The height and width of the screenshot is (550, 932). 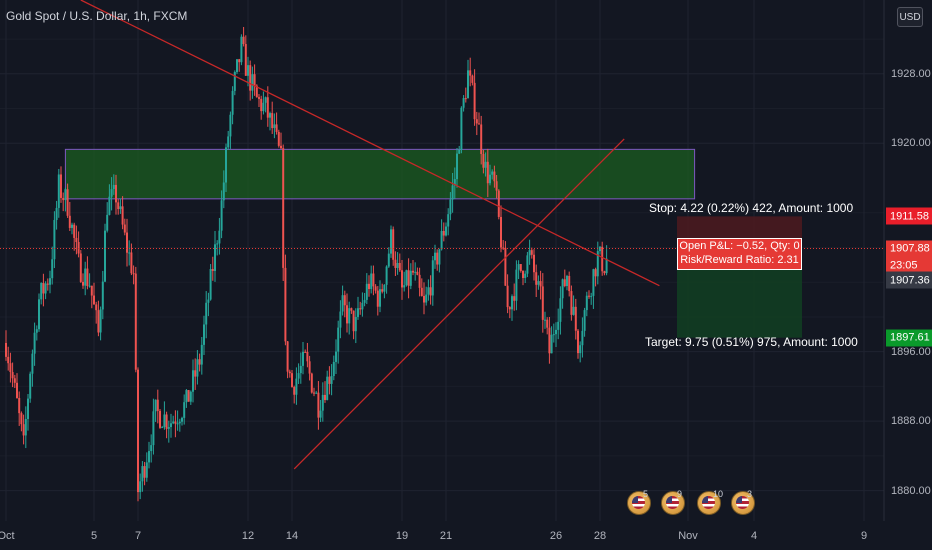 I want to click on price-tick-label: 1928.00, so click(x=911, y=73).